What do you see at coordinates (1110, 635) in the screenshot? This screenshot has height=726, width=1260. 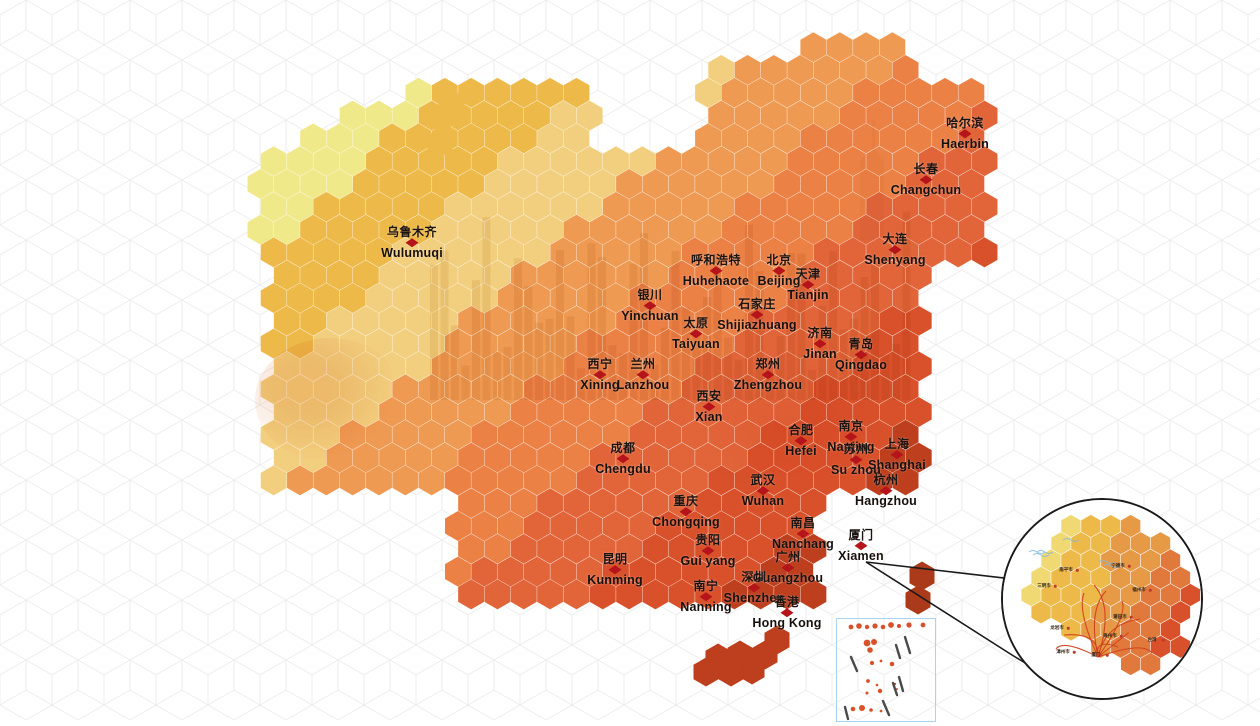 I see `magnifier-city-label: 泉州市` at bounding box center [1110, 635].